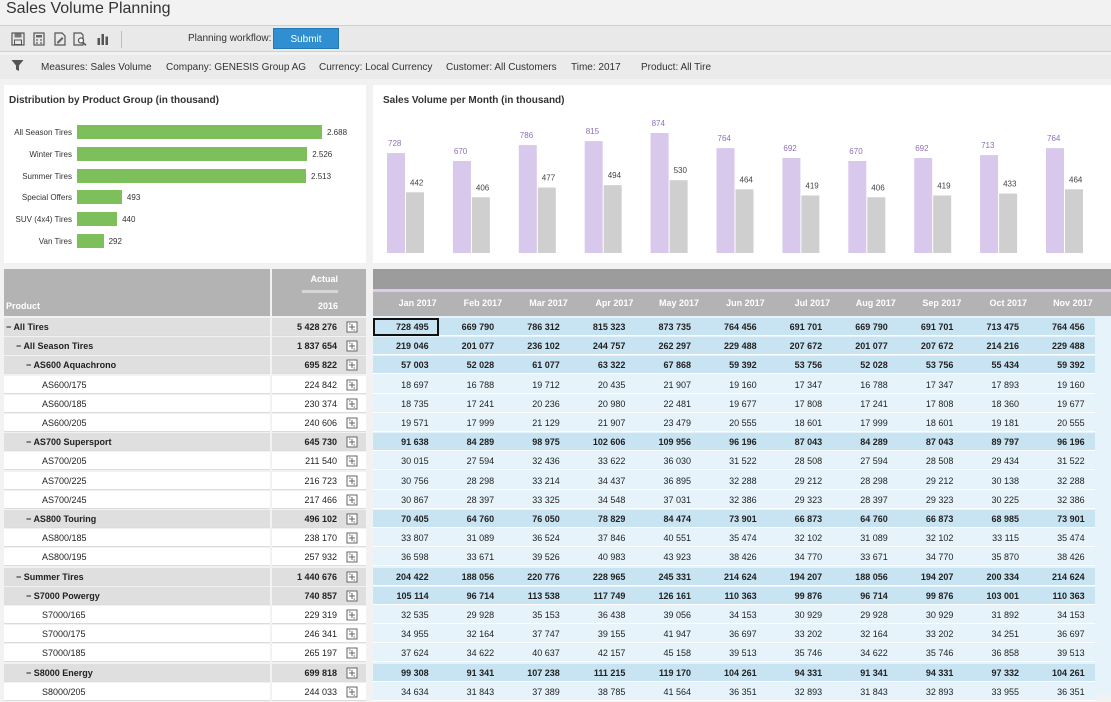  What do you see at coordinates (865, 691) in the screenshot?
I see `month-value-cell: 31 843` at bounding box center [865, 691].